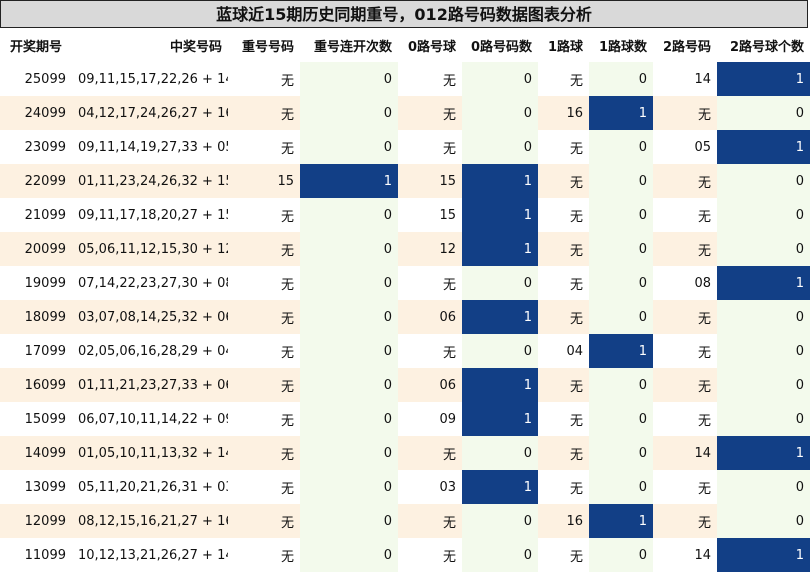 This screenshot has height=574, width=810. What do you see at coordinates (405, 385) in the screenshot?
I see `table-row: 16099 01,11,21,23,27,33 + 06 无 0 06 1 无 0 无 0` at bounding box center [405, 385].